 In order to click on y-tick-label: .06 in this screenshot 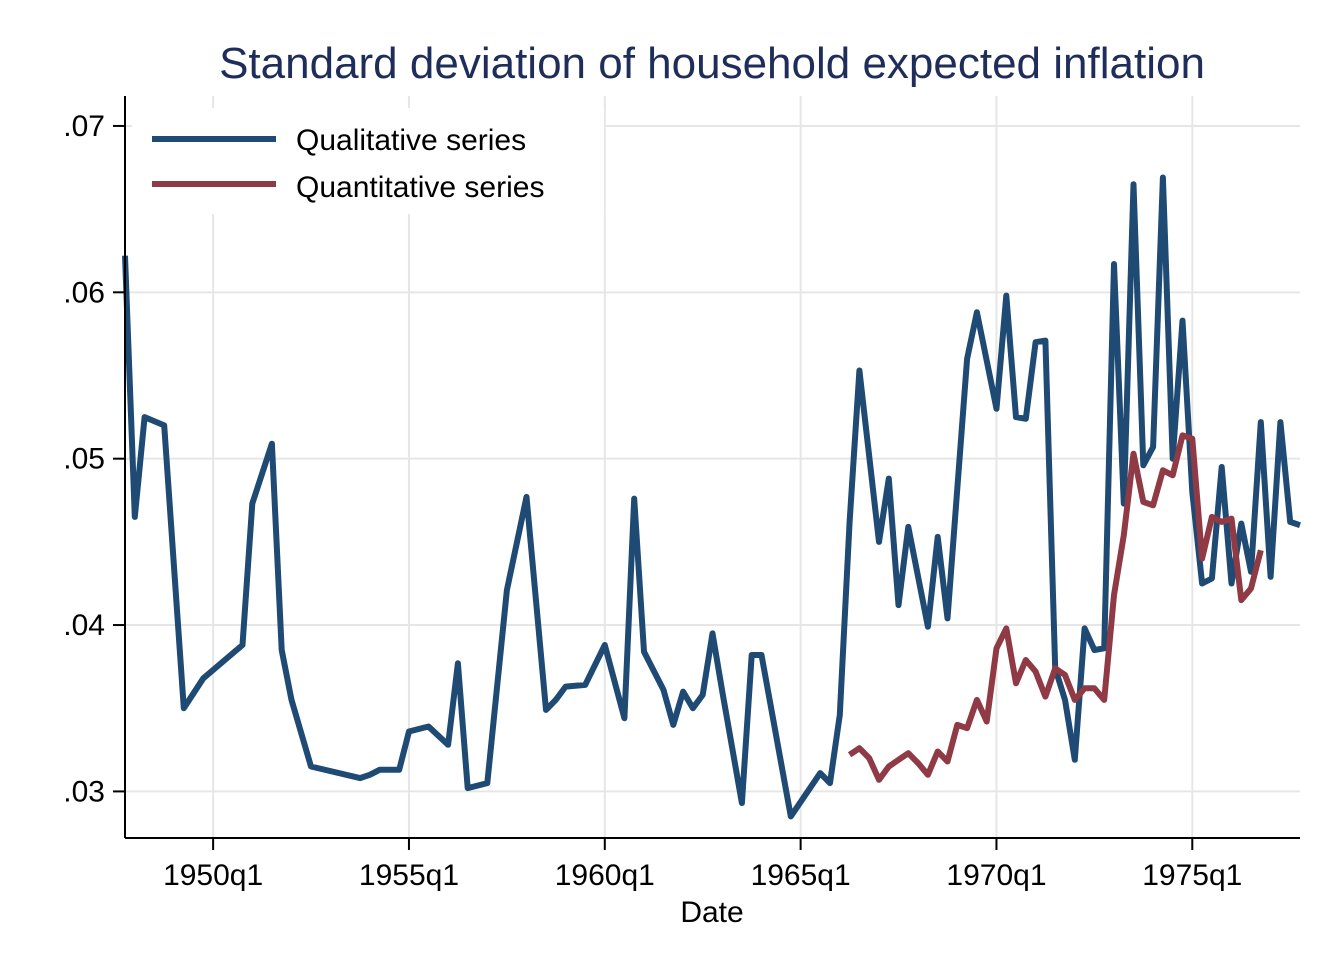, I will do `click(84, 292)`.